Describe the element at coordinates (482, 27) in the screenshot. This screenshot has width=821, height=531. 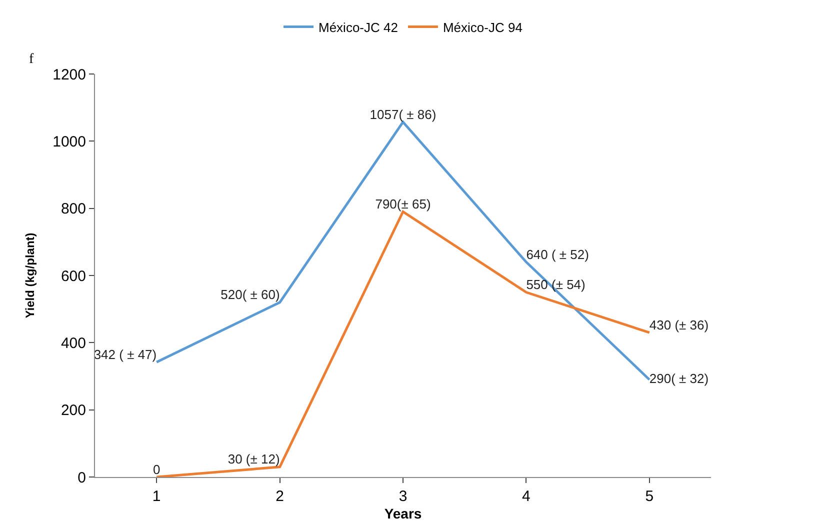
I see `legend-label: México-JC 94` at that location.